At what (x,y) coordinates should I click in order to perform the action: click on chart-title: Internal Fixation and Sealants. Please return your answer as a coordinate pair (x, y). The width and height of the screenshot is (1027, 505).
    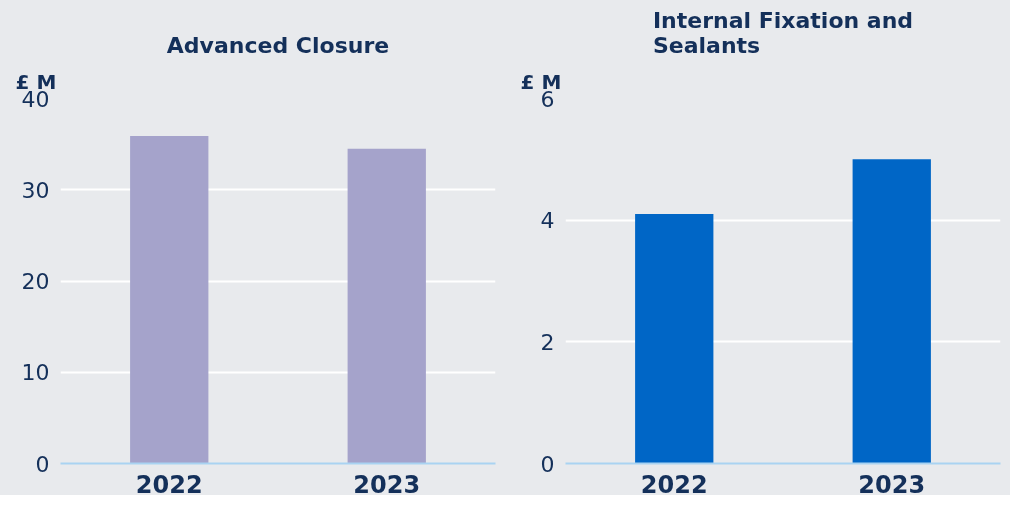
    Looking at the image, I should click on (783, 32).